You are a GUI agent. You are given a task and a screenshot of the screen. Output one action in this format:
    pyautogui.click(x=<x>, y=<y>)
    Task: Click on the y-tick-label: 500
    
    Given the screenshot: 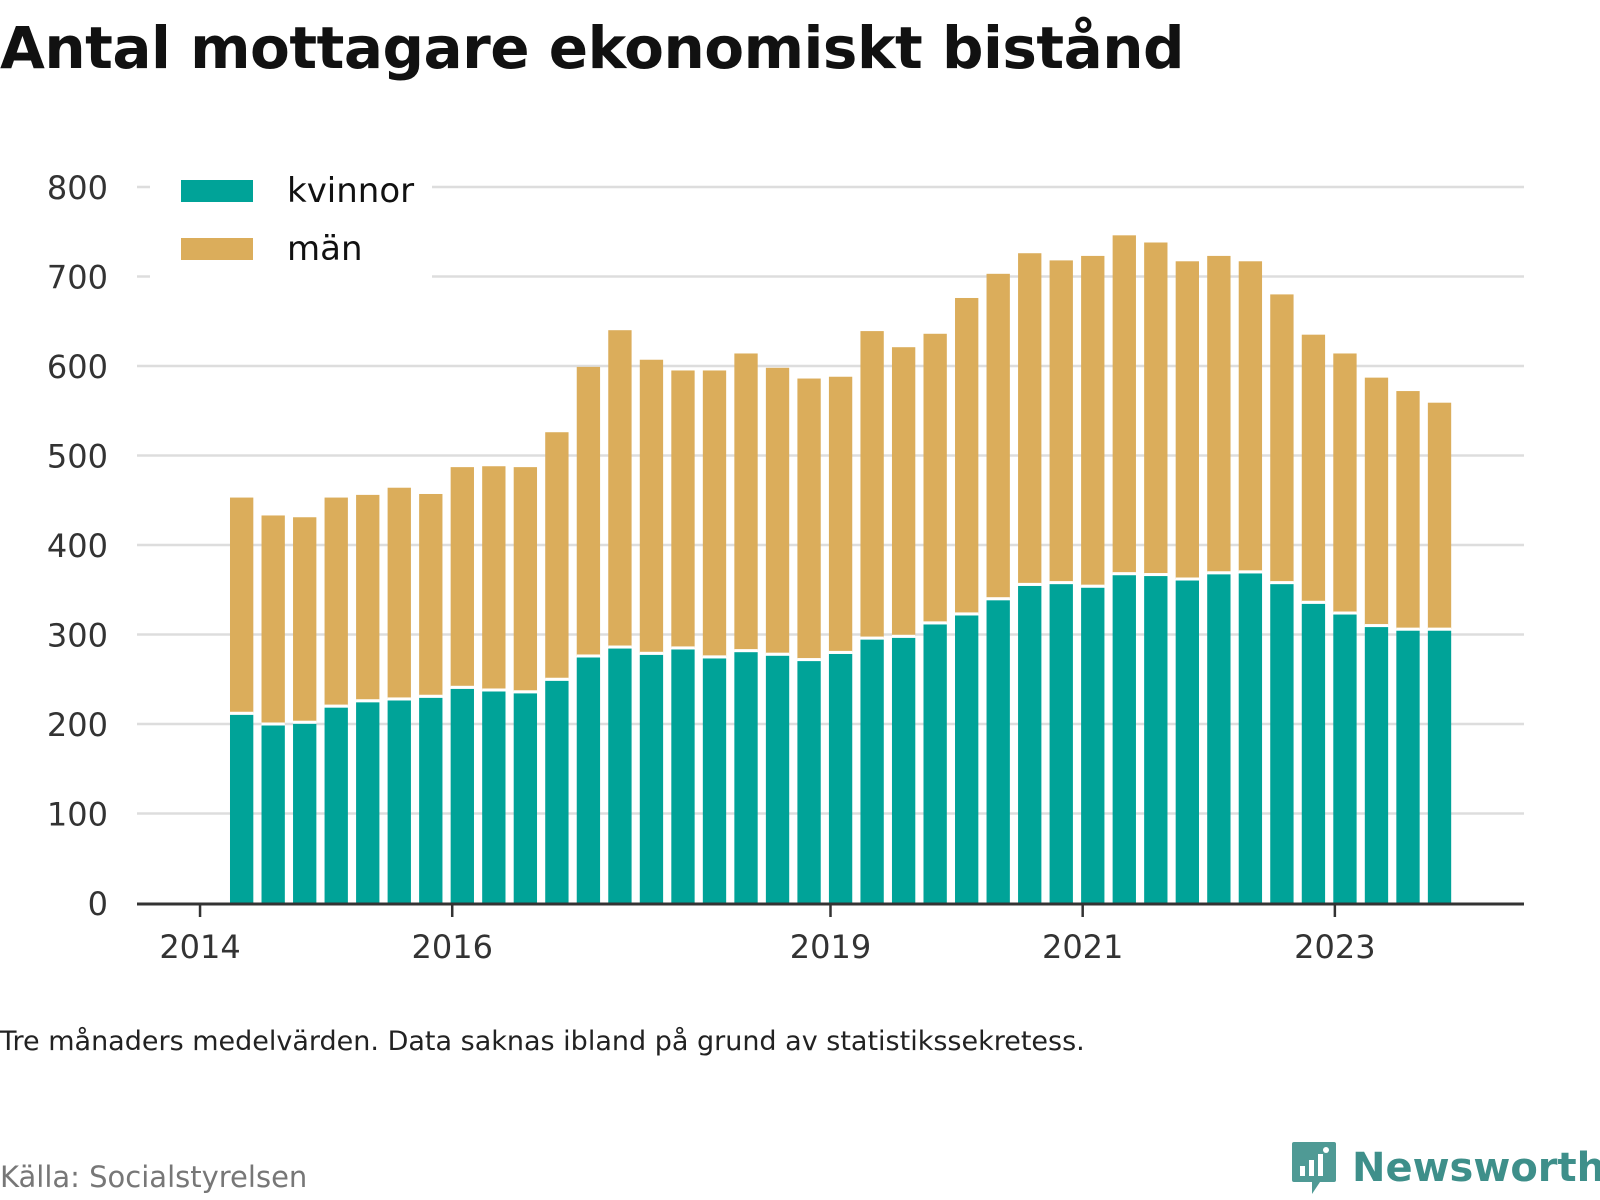 What is the action you would take?
    pyautogui.click(x=77, y=457)
    